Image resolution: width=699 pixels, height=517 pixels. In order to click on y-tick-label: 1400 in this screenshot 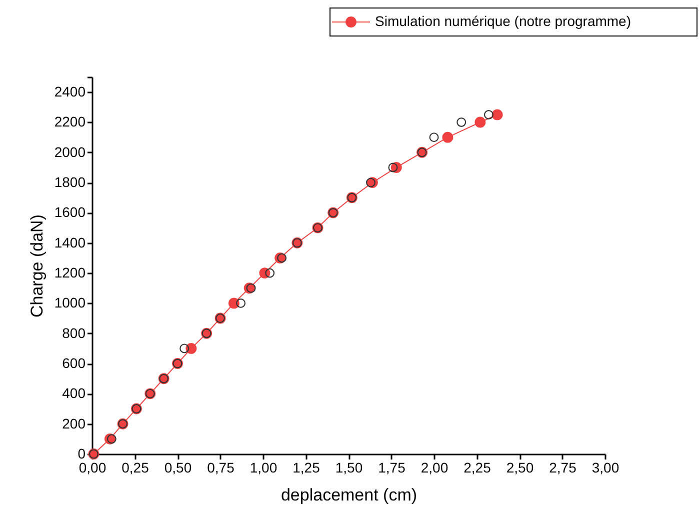, I will do `click(70, 242)`.